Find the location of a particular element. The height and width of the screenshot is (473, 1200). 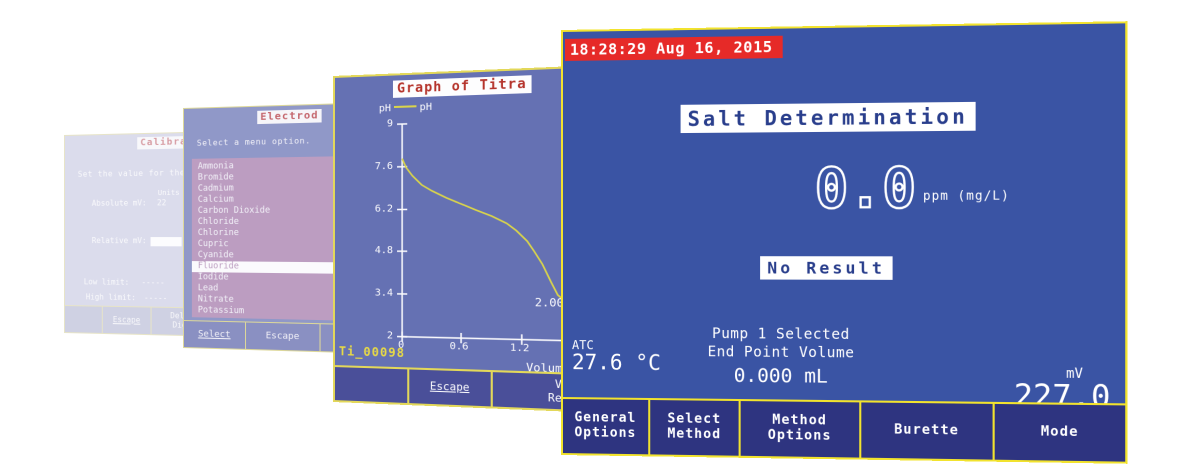

relative-mv-input is located at coordinates (166, 241).